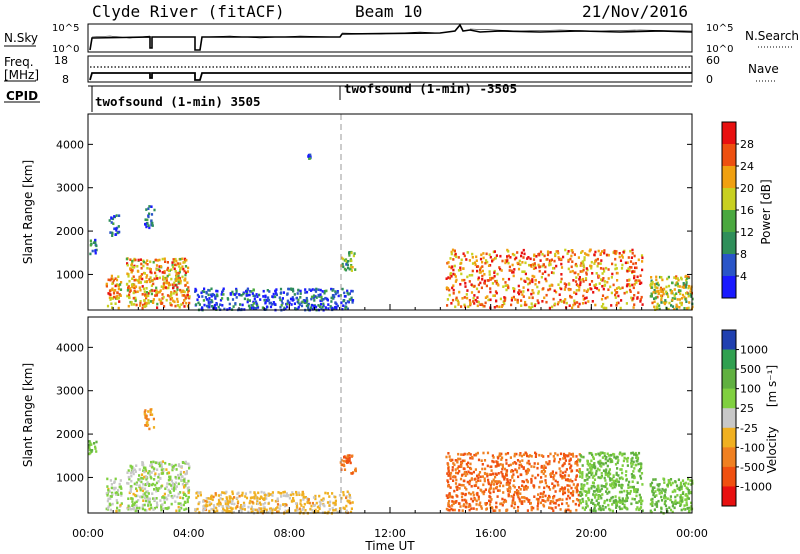  Describe the element at coordinates (750, 389) in the screenshot. I see `velocity-colorbar-tick-label: 100` at that location.